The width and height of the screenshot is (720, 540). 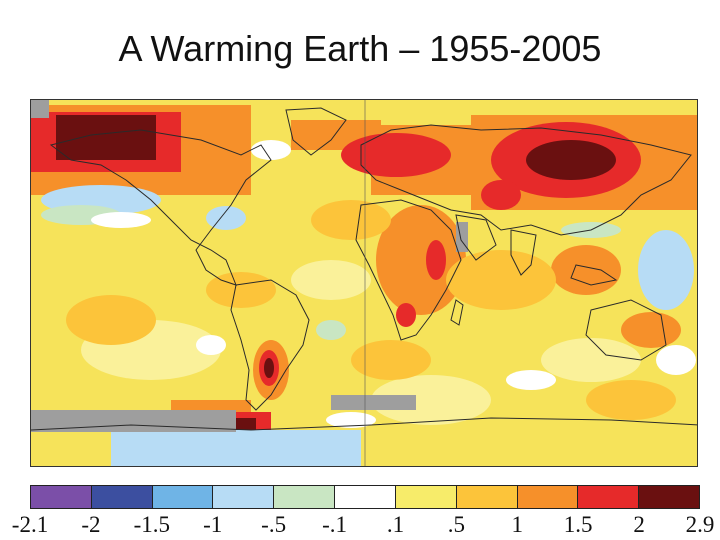 I want to click on color-scale-bar, so click(x=365, y=497).